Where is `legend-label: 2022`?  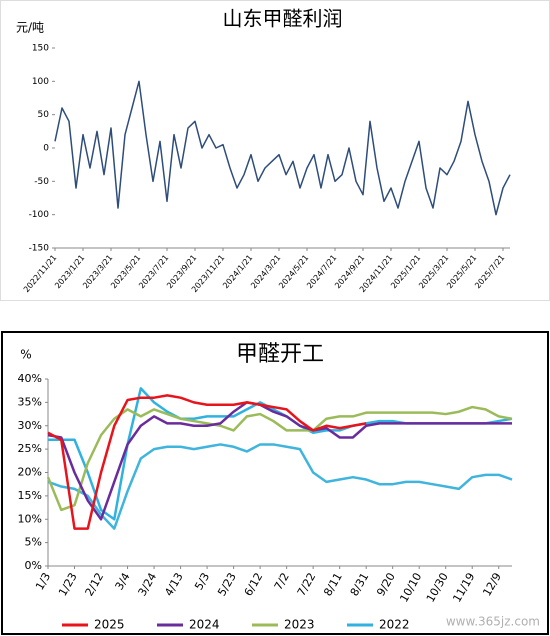 legend-label: 2022 is located at coordinates (394, 625).